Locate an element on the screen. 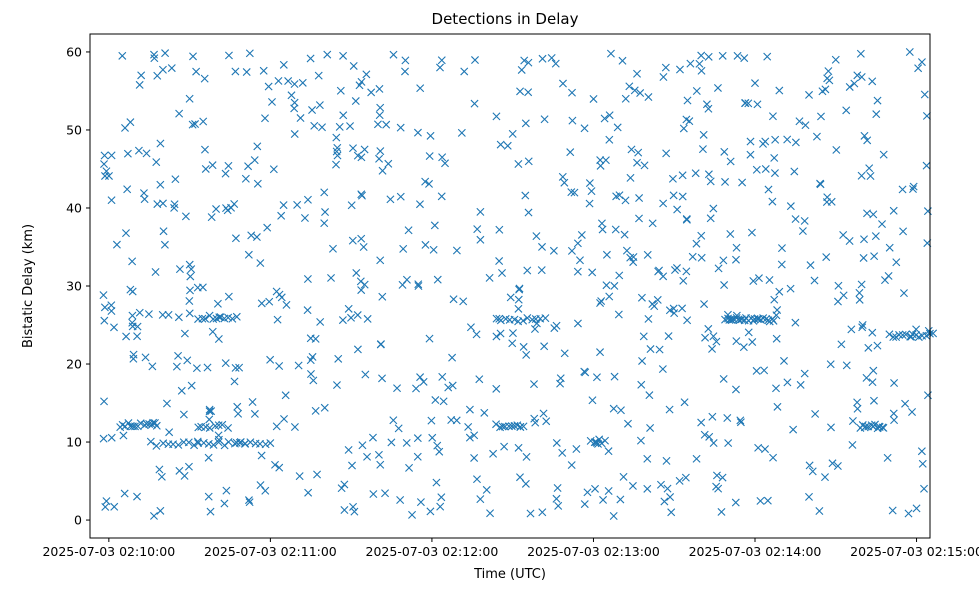 Image resolution: width=979 pixels, height=590 pixels. y-tick-label: 10 is located at coordinates (74, 442).